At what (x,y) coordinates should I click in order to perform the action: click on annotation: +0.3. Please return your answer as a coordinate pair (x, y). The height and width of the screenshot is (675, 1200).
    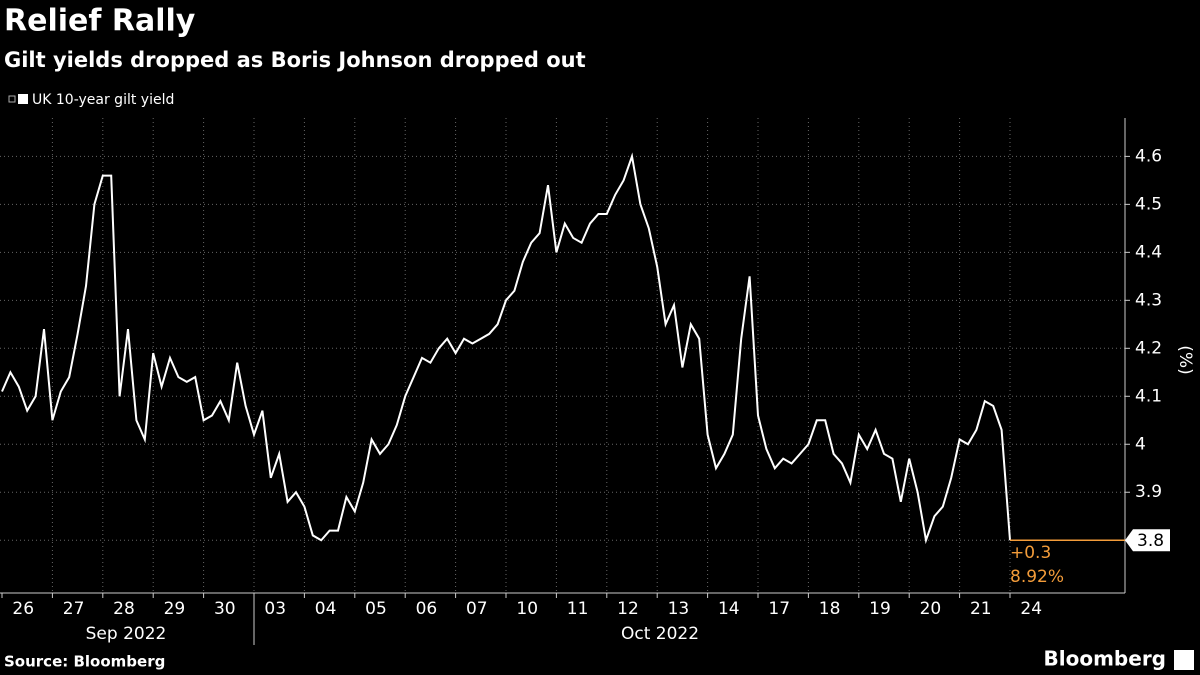
    Looking at the image, I should click on (1030, 553).